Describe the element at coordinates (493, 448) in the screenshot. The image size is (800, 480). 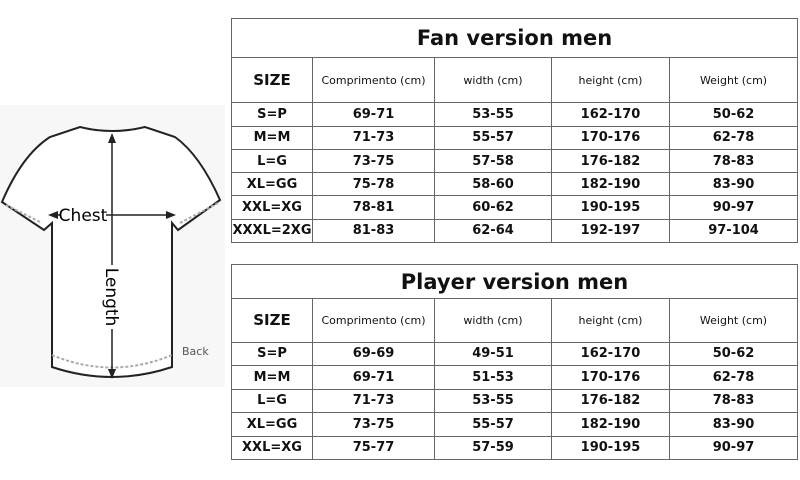
I see `cell-width: 57-59` at that location.